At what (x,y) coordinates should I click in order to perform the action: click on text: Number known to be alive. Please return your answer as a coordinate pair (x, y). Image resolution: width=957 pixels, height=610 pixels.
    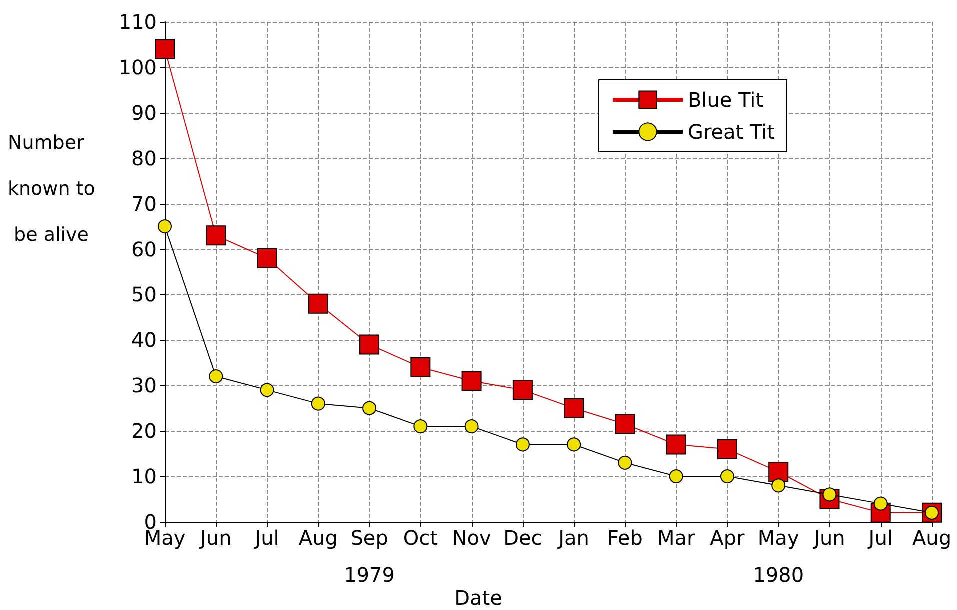
    Looking at the image, I should click on (52, 189).